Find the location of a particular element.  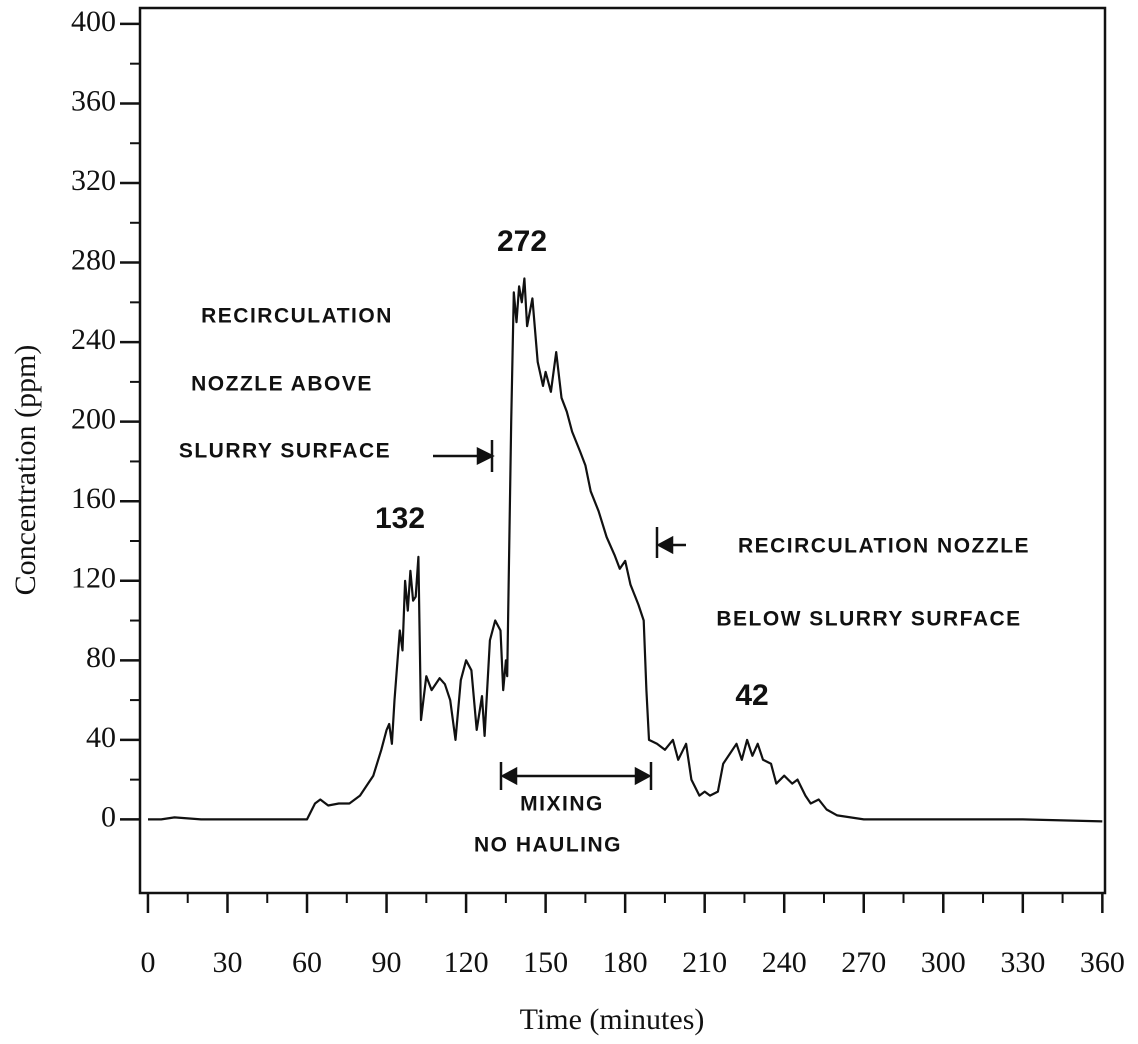

y-tick-label: 120 is located at coordinates (93, 578).